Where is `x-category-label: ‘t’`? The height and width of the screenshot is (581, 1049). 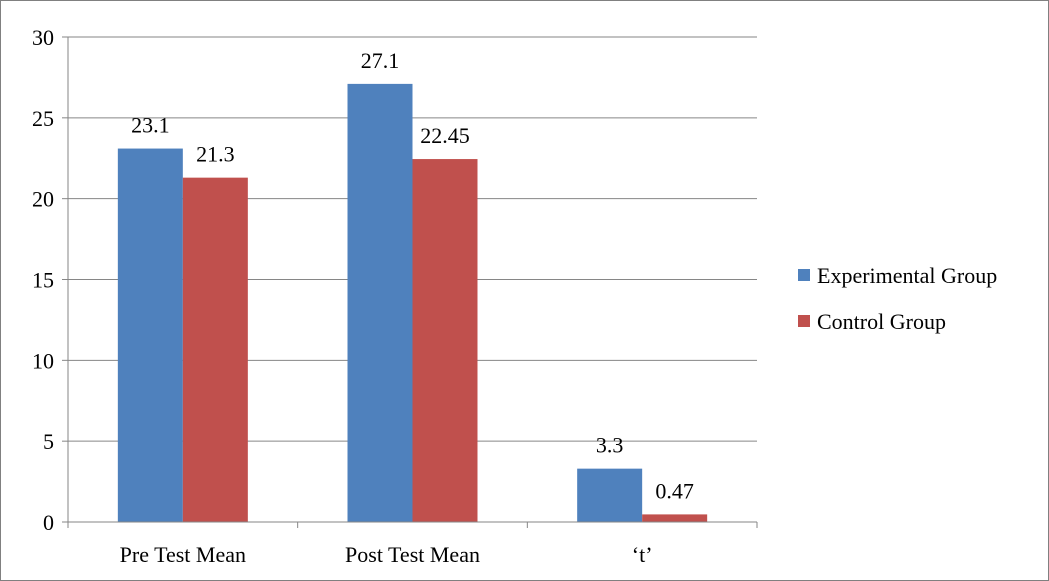 x-category-label: ‘t’ is located at coordinates (642, 554).